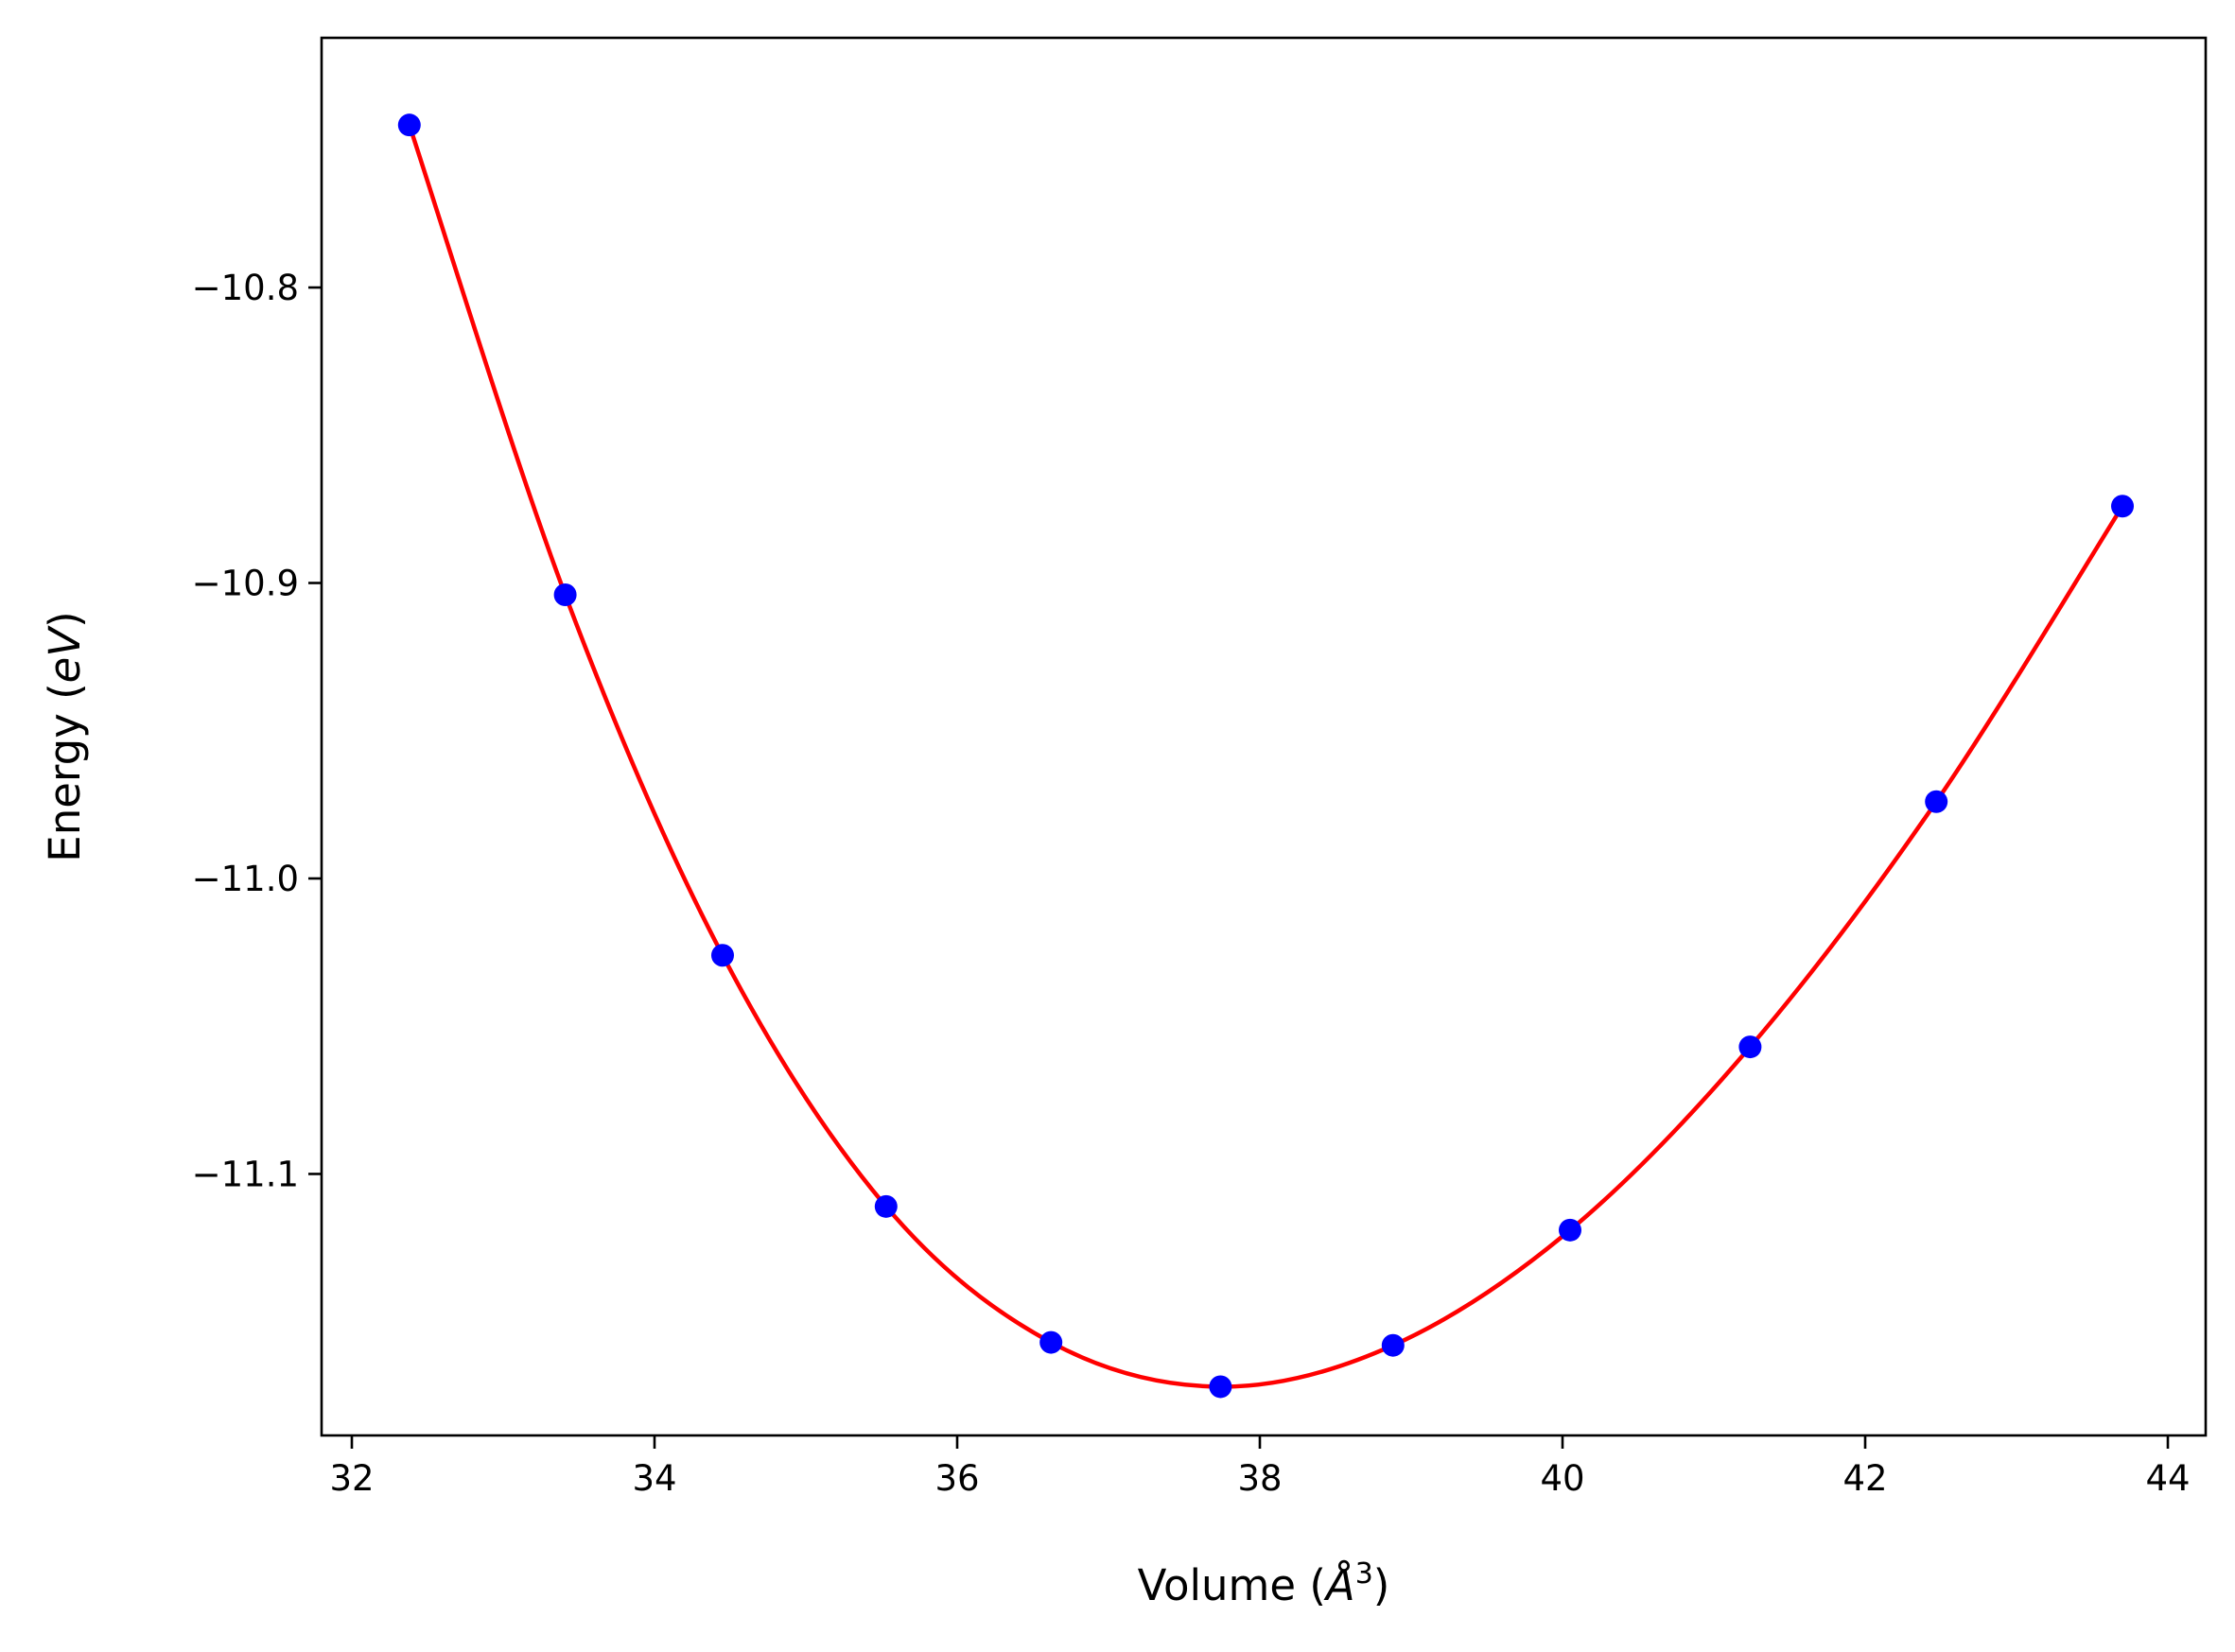 This screenshot has width=2235, height=1652. What do you see at coordinates (1259, 1478) in the screenshot?
I see `x-tick-label: 38` at bounding box center [1259, 1478].